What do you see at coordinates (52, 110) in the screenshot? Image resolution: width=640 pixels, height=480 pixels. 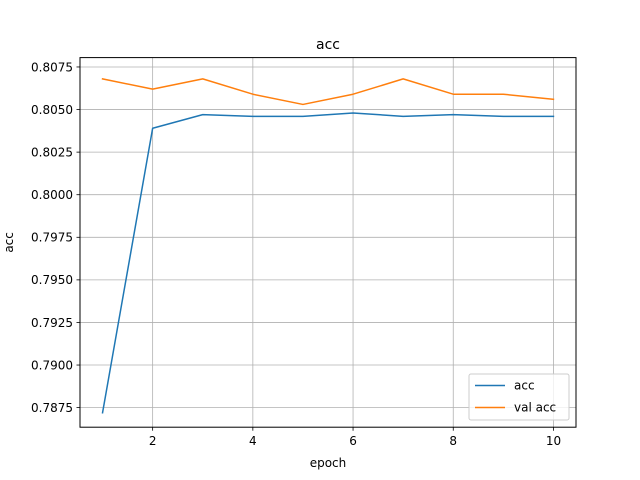 I see `y-tick-label: 0.8050` at bounding box center [52, 110].